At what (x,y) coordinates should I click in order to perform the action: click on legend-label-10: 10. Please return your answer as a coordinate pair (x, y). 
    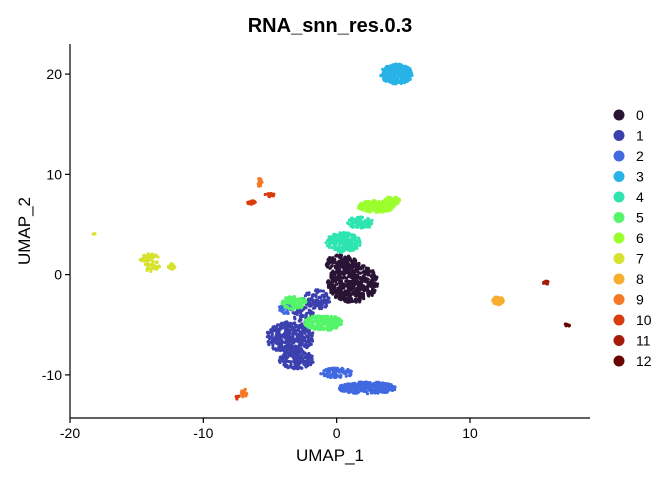
    Looking at the image, I should click on (644, 320).